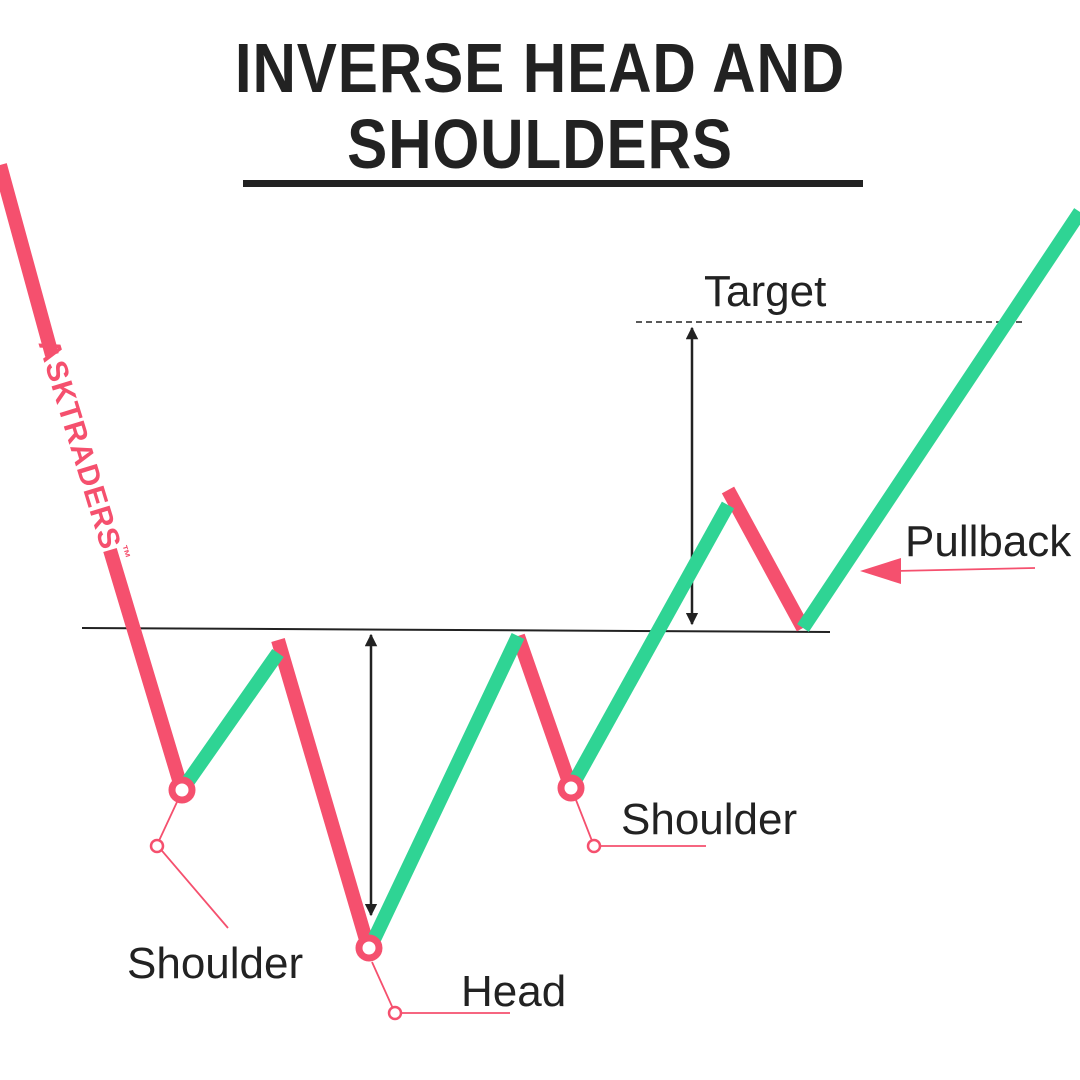  What do you see at coordinates (765, 559) in the screenshot?
I see `pullback-segment` at bounding box center [765, 559].